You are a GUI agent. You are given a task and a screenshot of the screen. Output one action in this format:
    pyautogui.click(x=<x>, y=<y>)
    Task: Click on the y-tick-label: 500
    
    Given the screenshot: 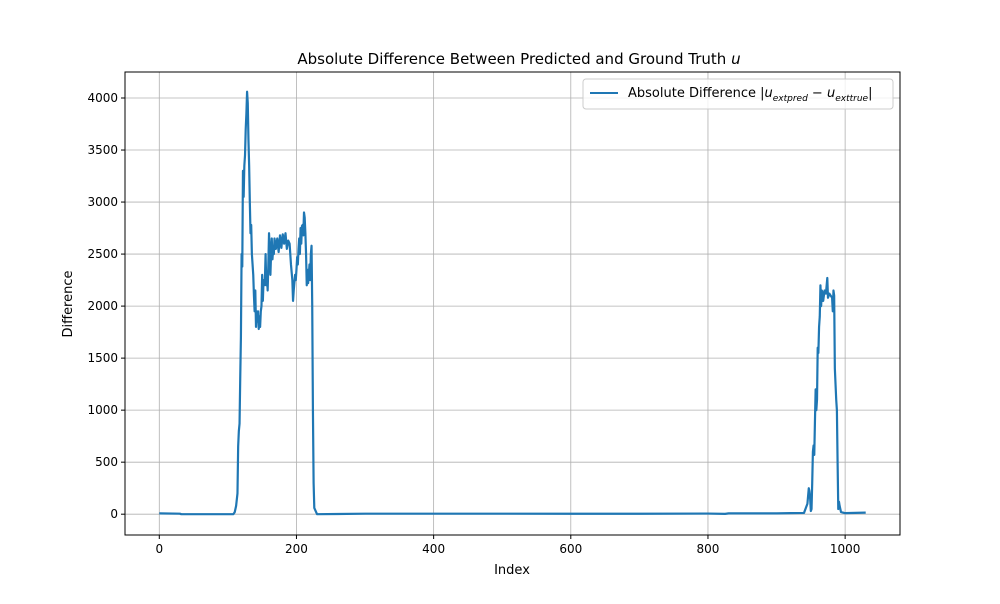 What is the action you would take?
    pyautogui.click(x=106, y=462)
    